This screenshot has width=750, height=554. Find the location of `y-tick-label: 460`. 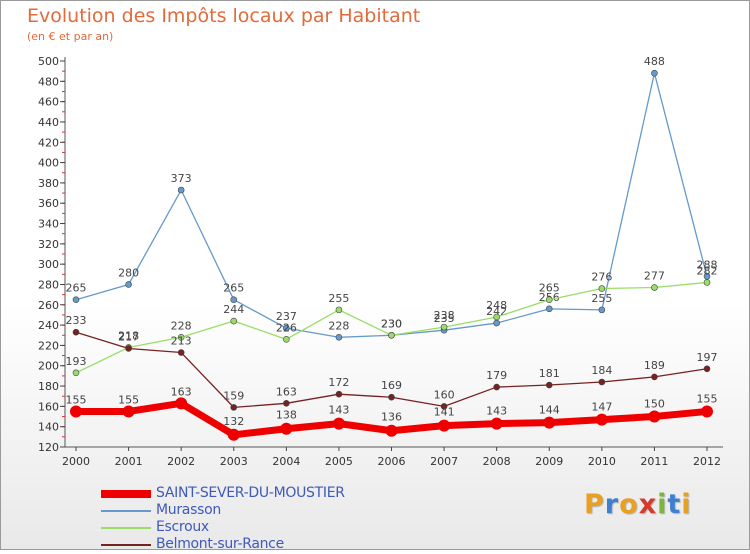

y-tick-label: 460 is located at coordinates (48, 102).